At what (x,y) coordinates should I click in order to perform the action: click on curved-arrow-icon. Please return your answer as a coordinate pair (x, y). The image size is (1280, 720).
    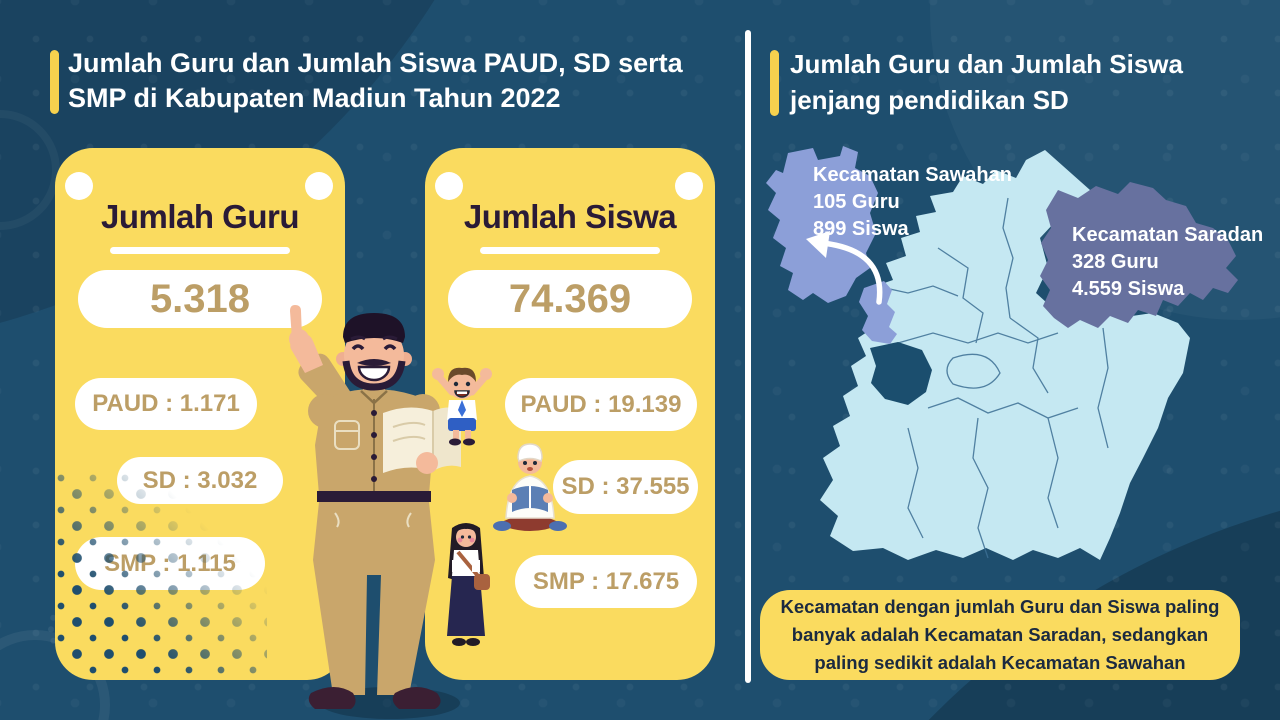
    Looking at the image, I should click on (844, 268).